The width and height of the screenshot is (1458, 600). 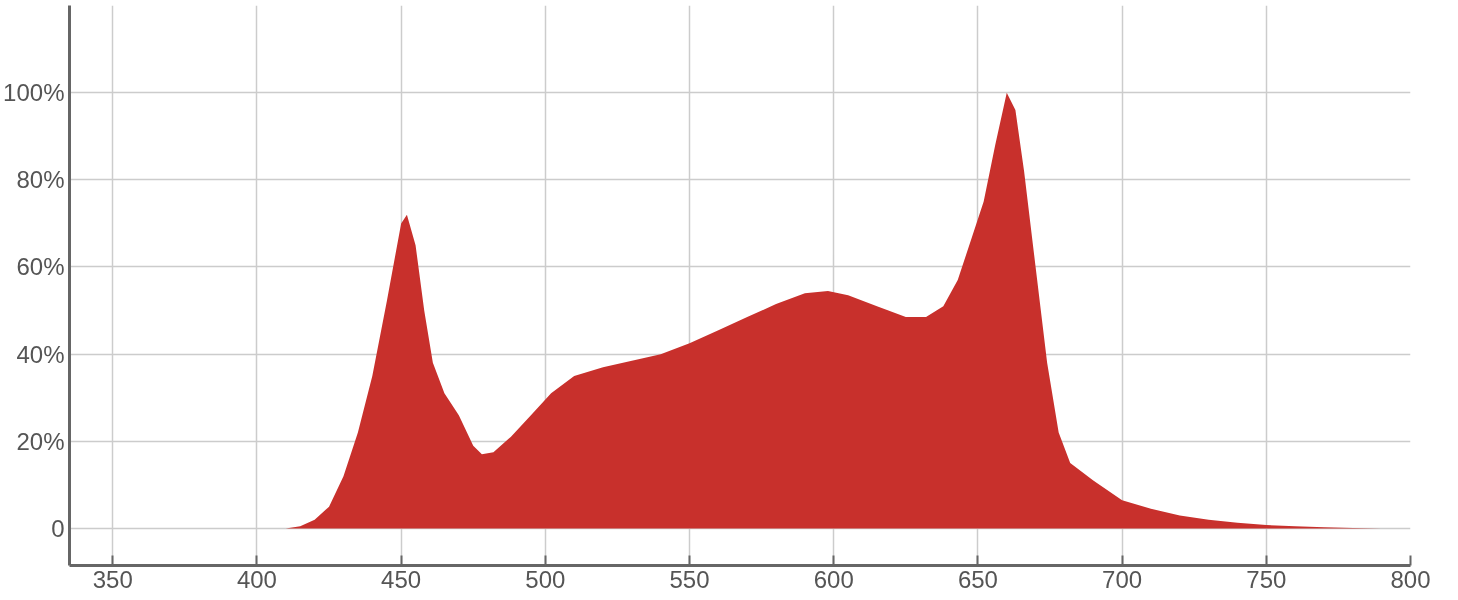 What do you see at coordinates (545, 579) in the screenshot?
I see `x-tick-label: 500` at bounding box center [545, 579].